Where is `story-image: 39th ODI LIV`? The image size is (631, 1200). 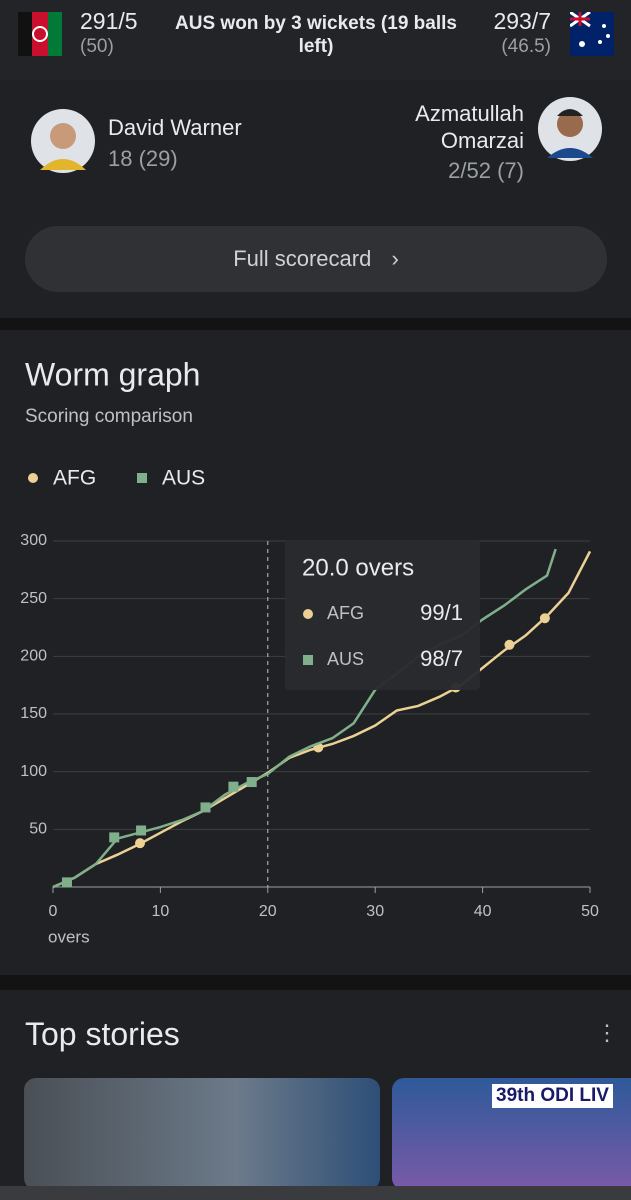 story-image: 39th ODI LIV is located at coordinates (511, 1134).